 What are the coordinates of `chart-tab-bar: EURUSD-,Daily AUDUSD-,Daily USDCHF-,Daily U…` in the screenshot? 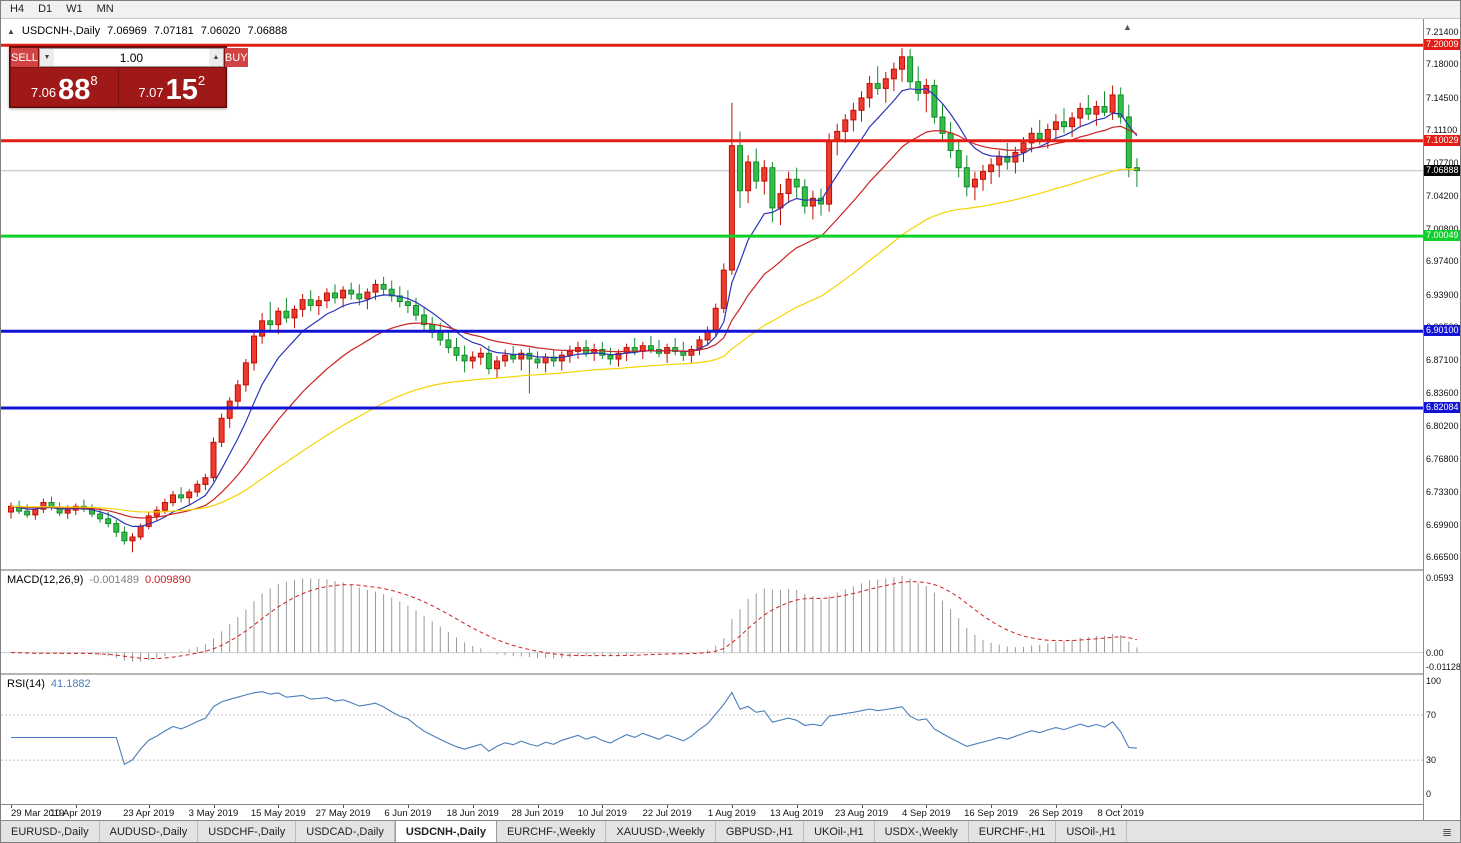 It's located at (730, 831).